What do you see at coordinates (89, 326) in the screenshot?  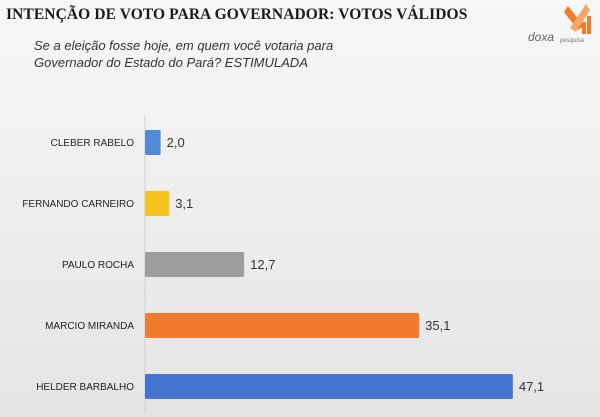 I see `category-label: MARCIO MIRANDA` at bounding box center [89, 326].